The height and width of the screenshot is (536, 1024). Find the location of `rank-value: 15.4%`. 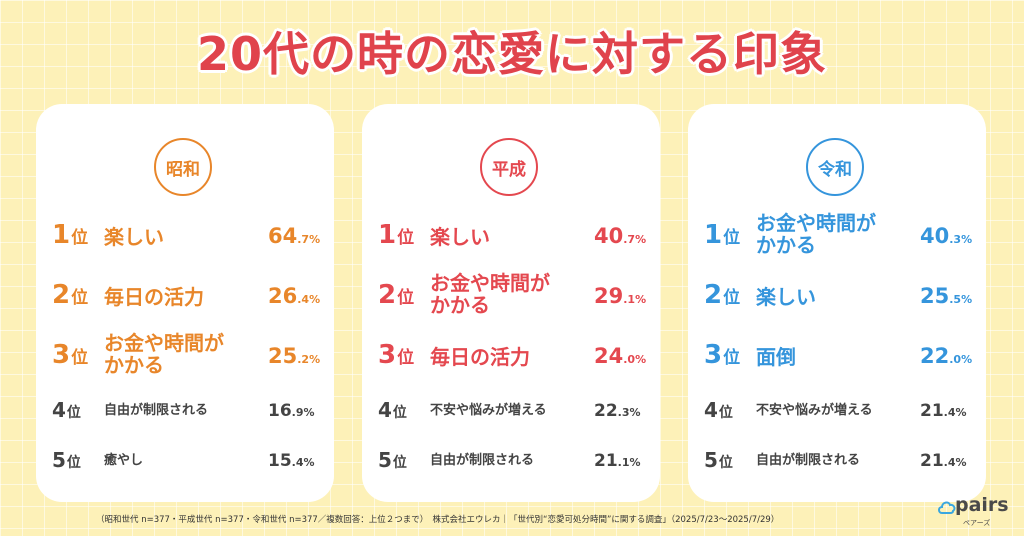

rank-value: 15.4% is located at coordinates (291, 461).